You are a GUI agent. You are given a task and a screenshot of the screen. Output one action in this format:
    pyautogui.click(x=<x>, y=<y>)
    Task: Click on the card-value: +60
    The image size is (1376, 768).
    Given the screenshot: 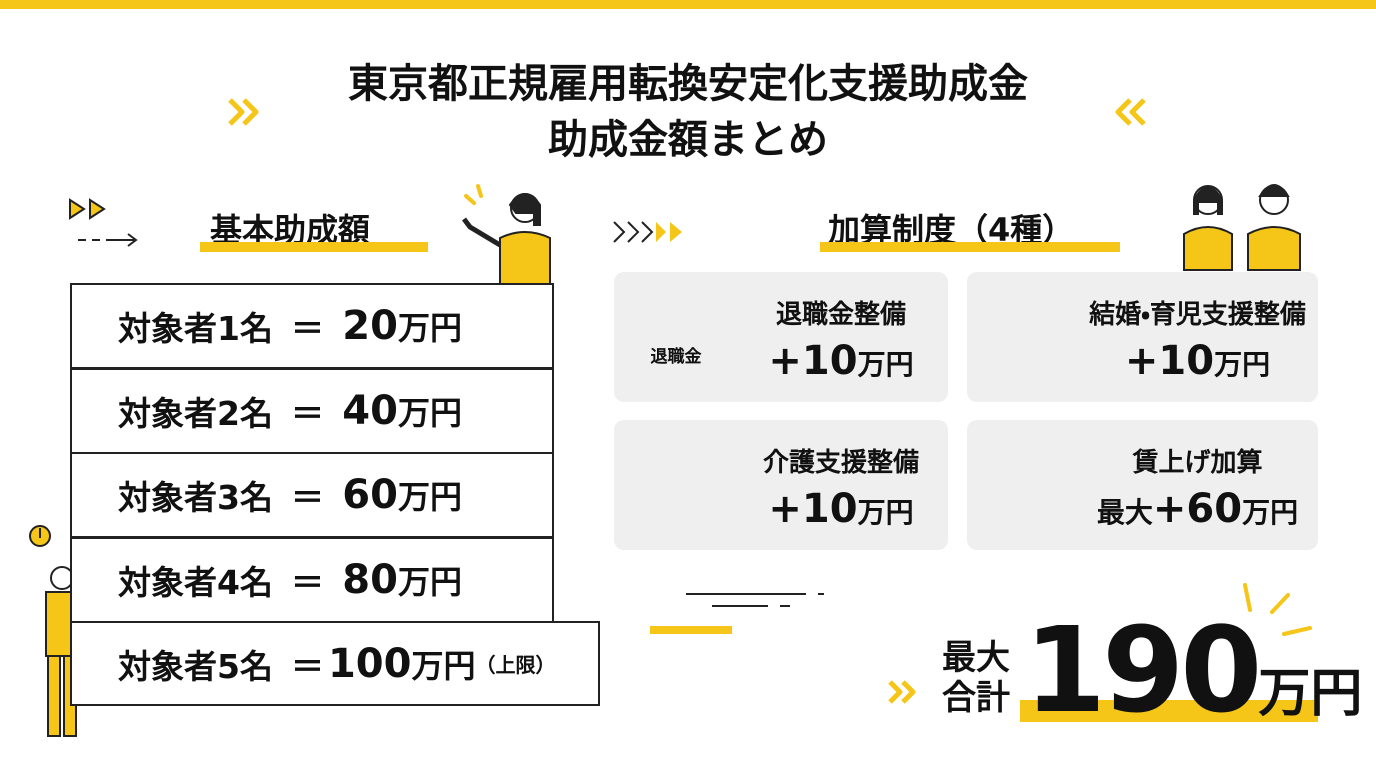 What is the action you would take?
    pyautogui.click(x=1197, y=509)
    